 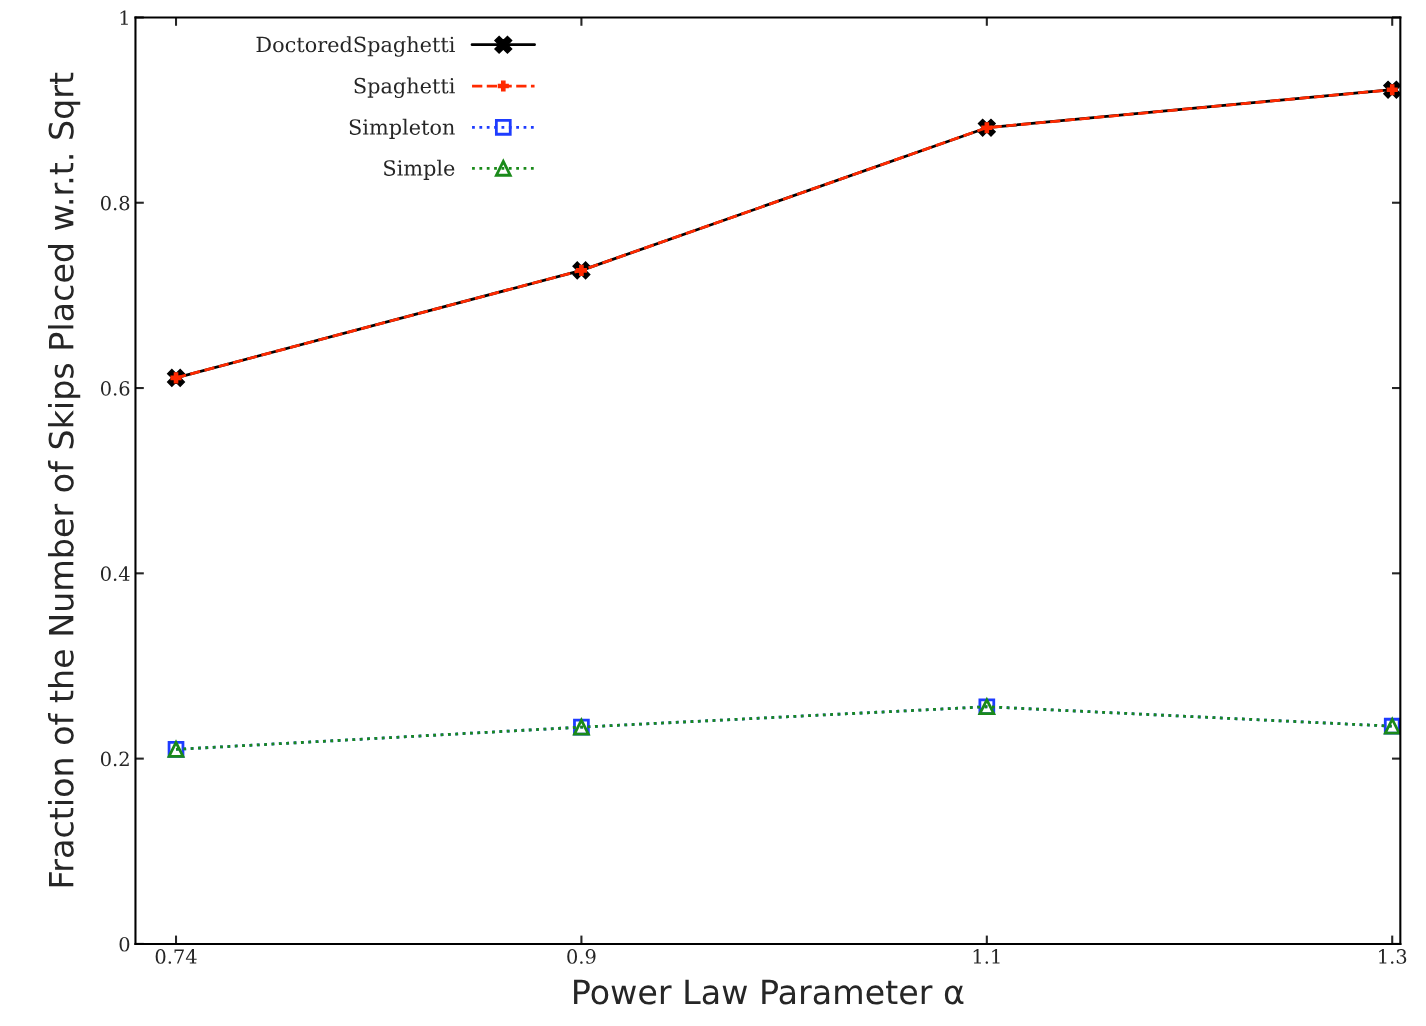 I want to click on legend-label: Simpleton, so click(x=402, y=128).